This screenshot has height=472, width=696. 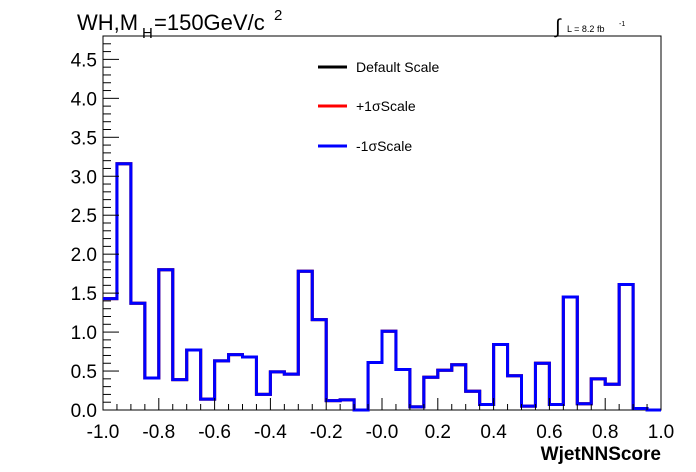 I want to click on y-tick-label: 2.5, so click(x=84, y=216).